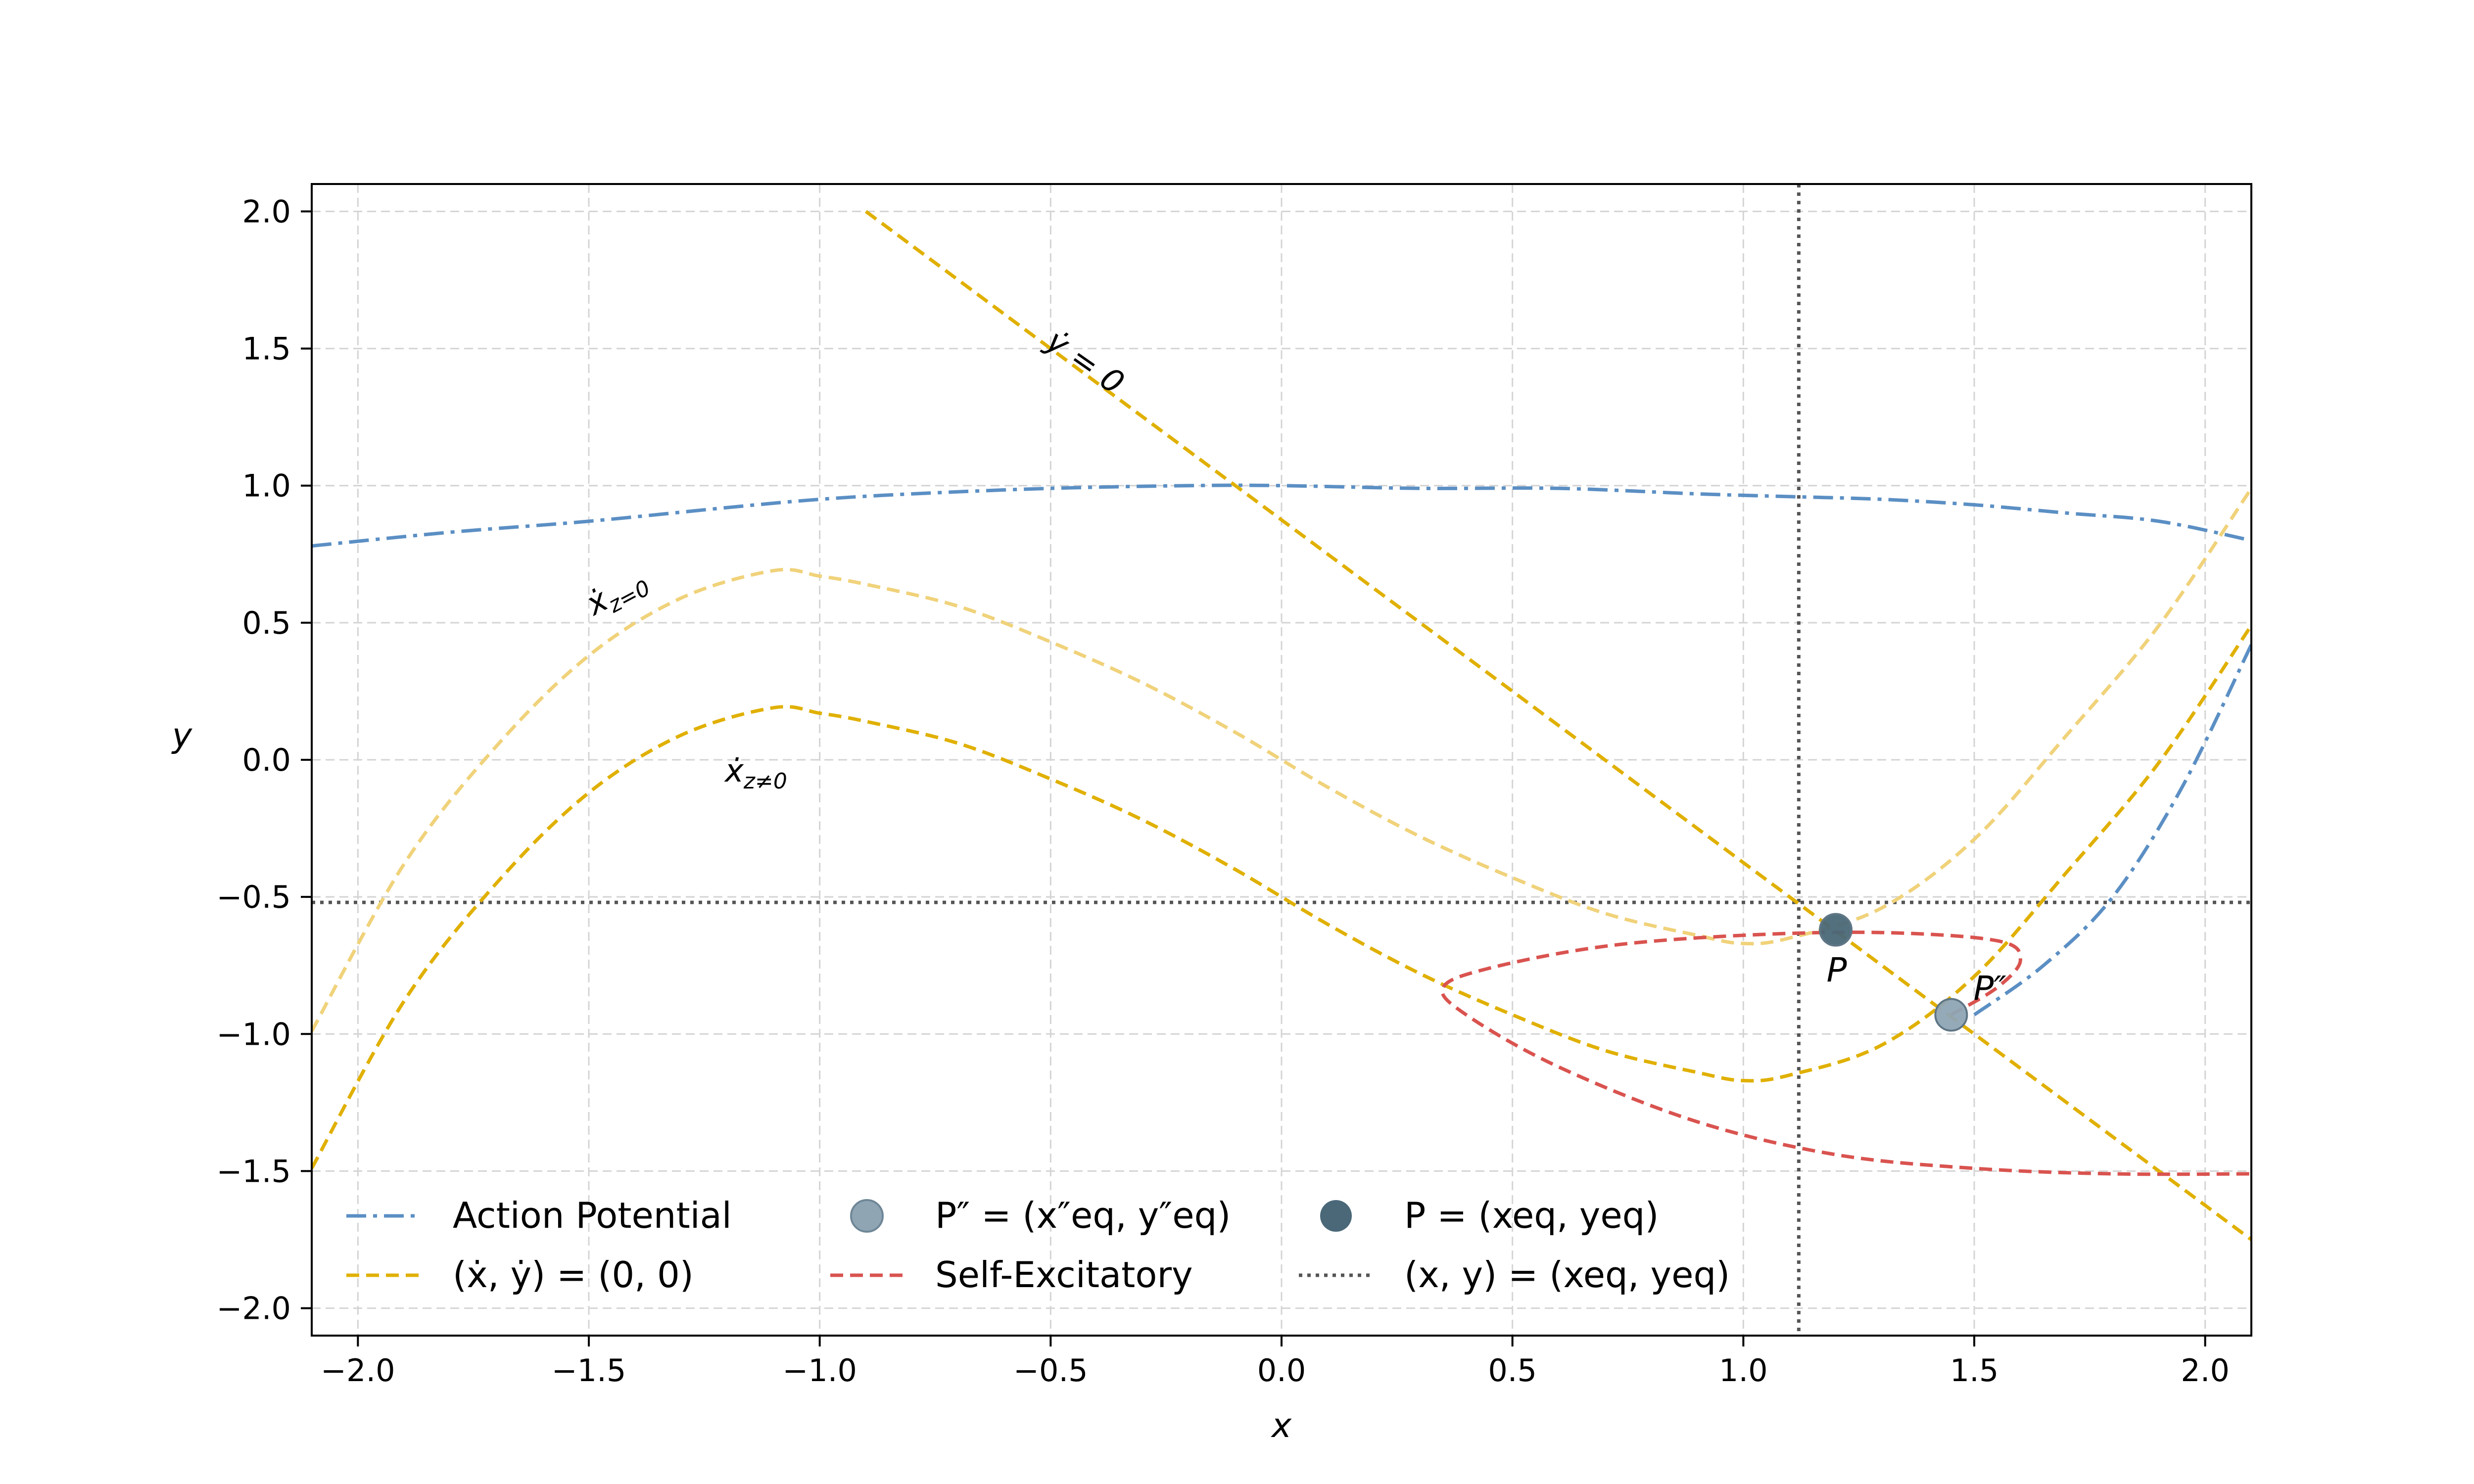 The width and height of the screenshot is (2474, 1484). What do you see at coordinates (267, 623) in the screenshot?
I see `y-tick-label: 0.5` at bounding box center [267, 623].